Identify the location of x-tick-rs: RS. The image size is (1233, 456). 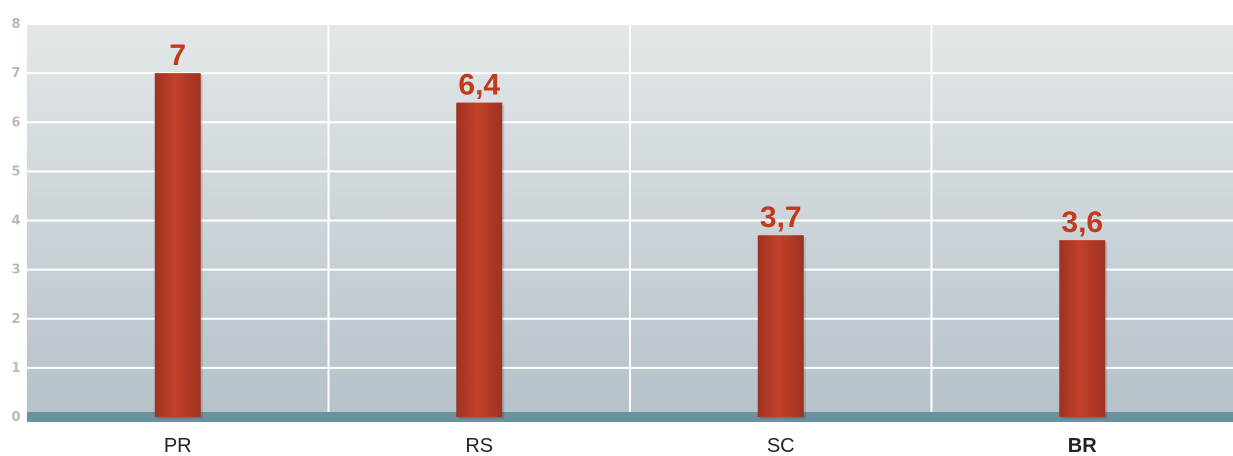
(479, 445).